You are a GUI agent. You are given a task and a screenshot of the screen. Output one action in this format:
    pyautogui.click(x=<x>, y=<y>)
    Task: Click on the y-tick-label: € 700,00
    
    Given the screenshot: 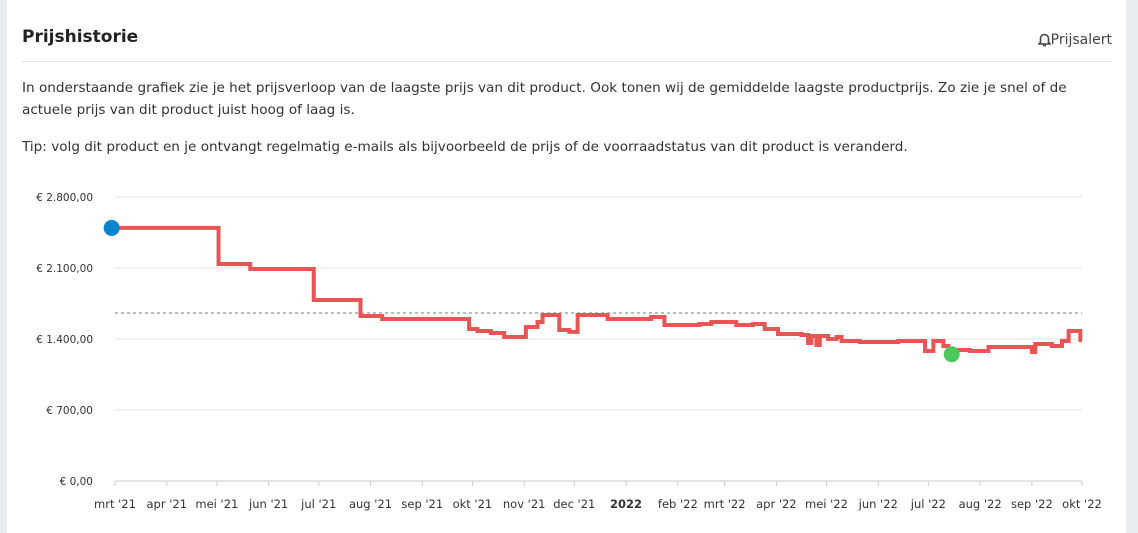 What is the action you would take?
    pyautogui.click(x=69, y=411)
    